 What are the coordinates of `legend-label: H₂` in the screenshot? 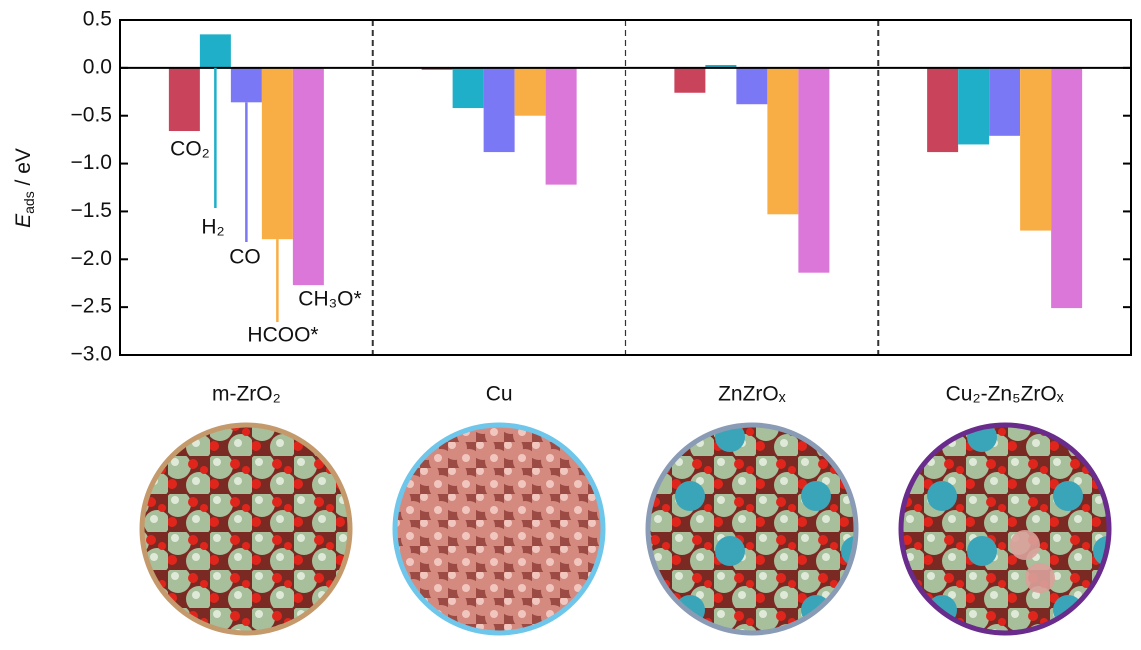 It's located at (212, 227).